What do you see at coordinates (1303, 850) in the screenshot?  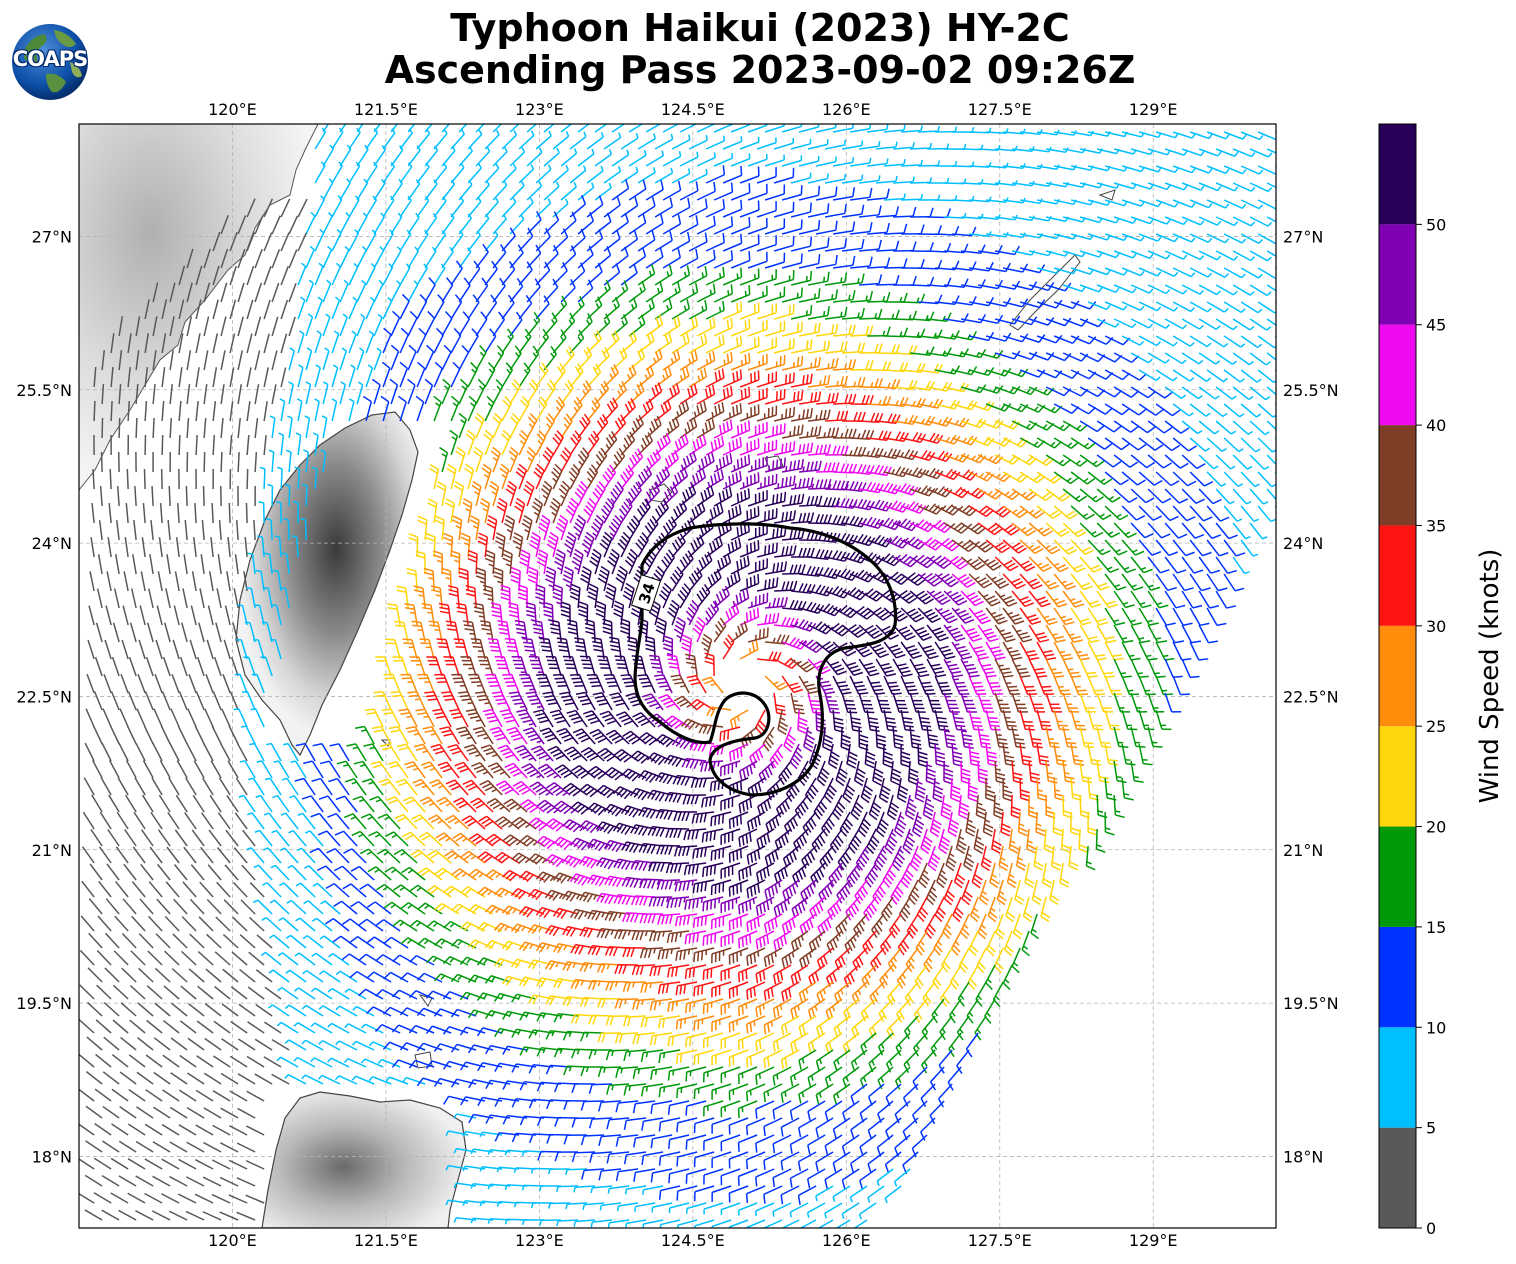 I see `lat-tick-label-right: 21°N` at bounding box center [1303, 850].